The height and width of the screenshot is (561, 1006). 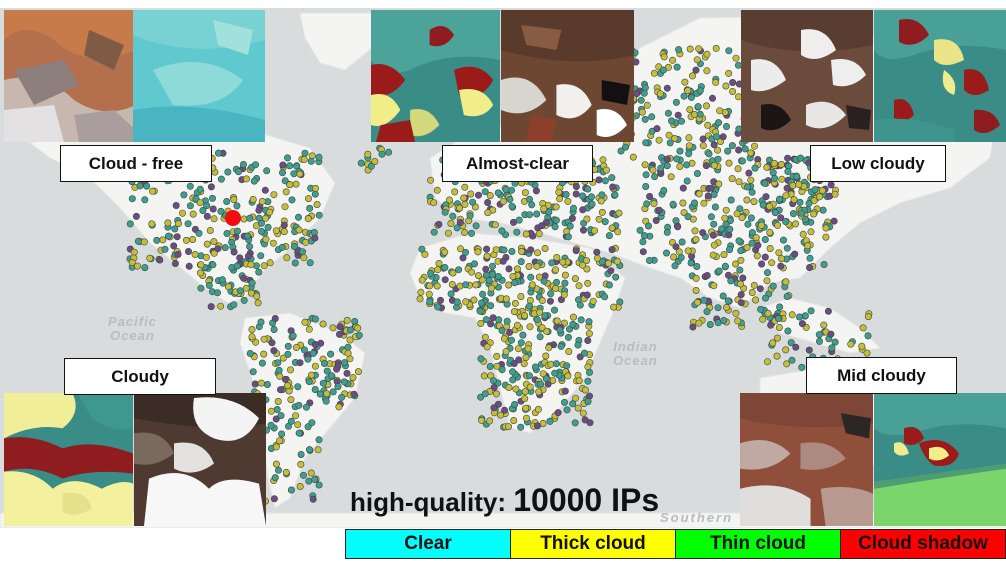 What do you see at coordinates (635, 353) in the screenshot?
I see `ocean-label-indian: Indian Ocean` at bounding box center [635, 353].